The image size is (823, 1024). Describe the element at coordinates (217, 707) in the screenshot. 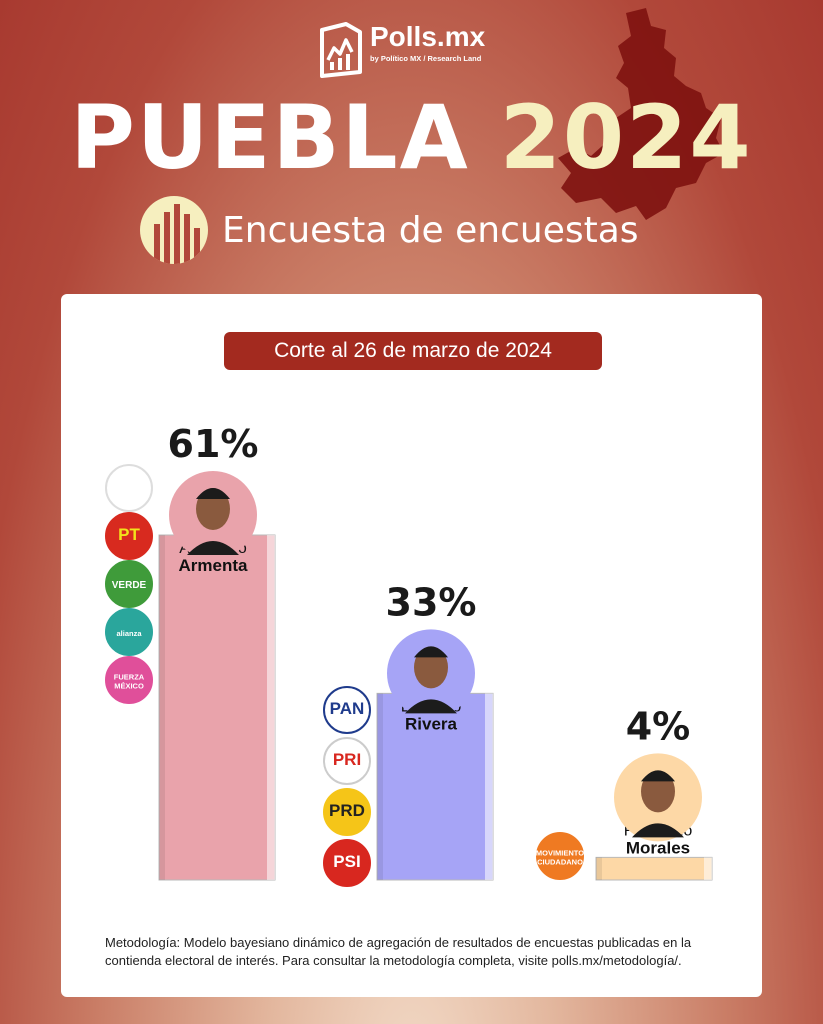

I see `bar-armenta` at that location.